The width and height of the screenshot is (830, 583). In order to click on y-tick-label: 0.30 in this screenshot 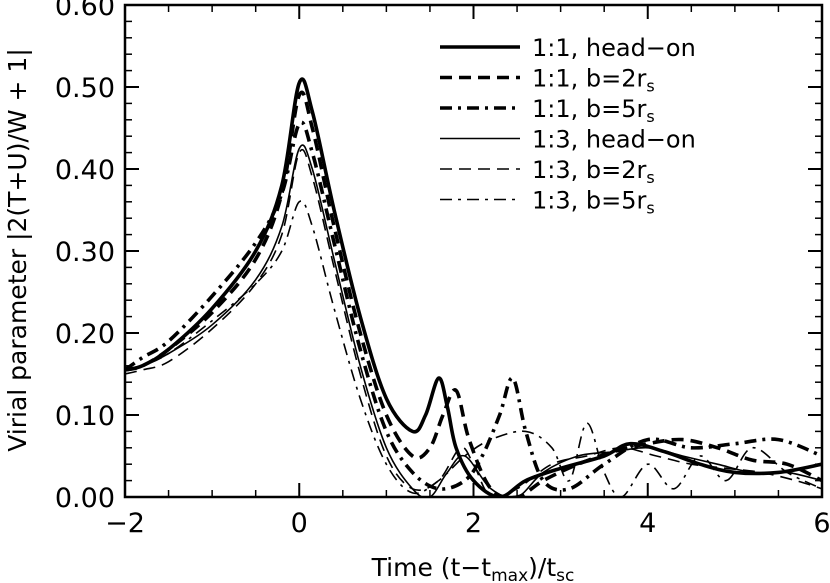, I will do `click(85, 252)`.